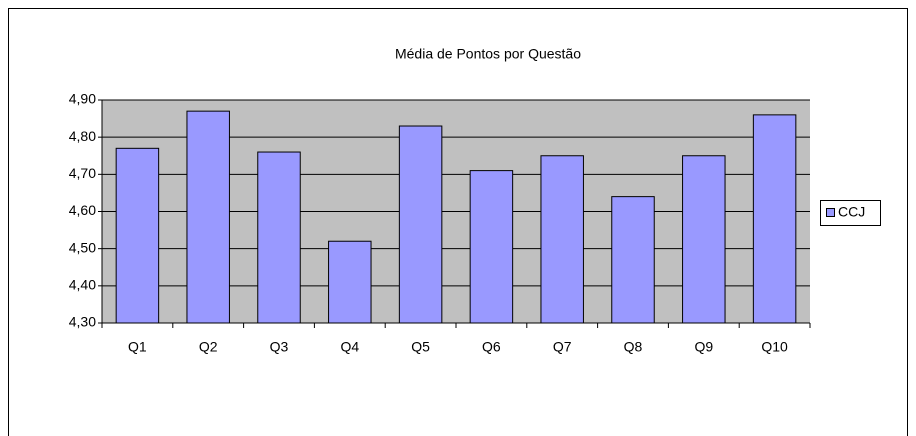  Describe the element at coordinates (633, 347) in the screenshot. I see `x-tick-label: Q8` at that location.